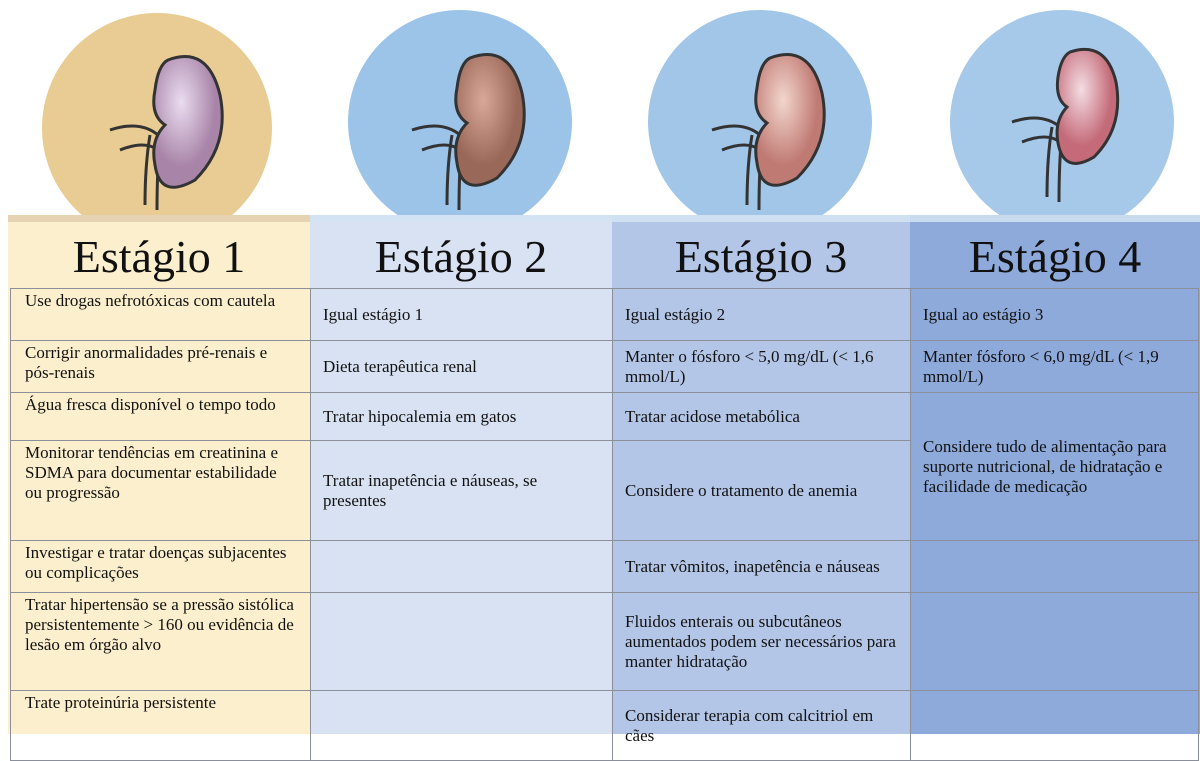  What do you see at coordinates (160, 416) in the screenshot?
I see `table-cell: Água fresca disponível o tempo todo` at bounding box center [160, 416].